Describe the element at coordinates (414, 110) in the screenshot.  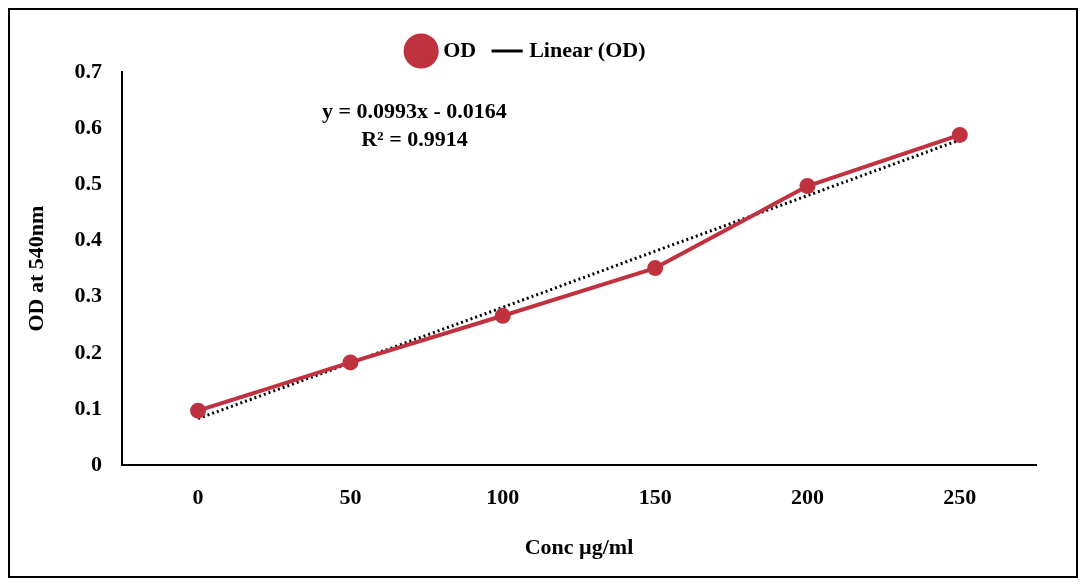
I see `annotation: y = 0.0993x - 0.0164` at that location.